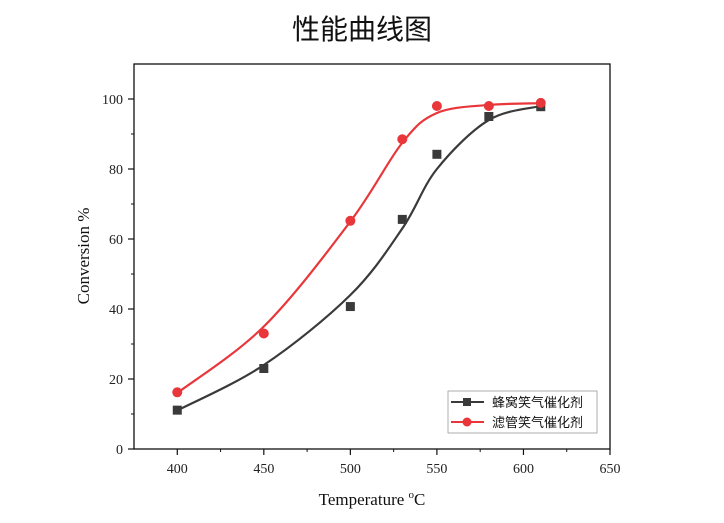 The height and width of the screenshot is (523, 724). Describe the element at coordinates (119, 450) in the screenshot. I see `y-tick-label: 0` at that location.